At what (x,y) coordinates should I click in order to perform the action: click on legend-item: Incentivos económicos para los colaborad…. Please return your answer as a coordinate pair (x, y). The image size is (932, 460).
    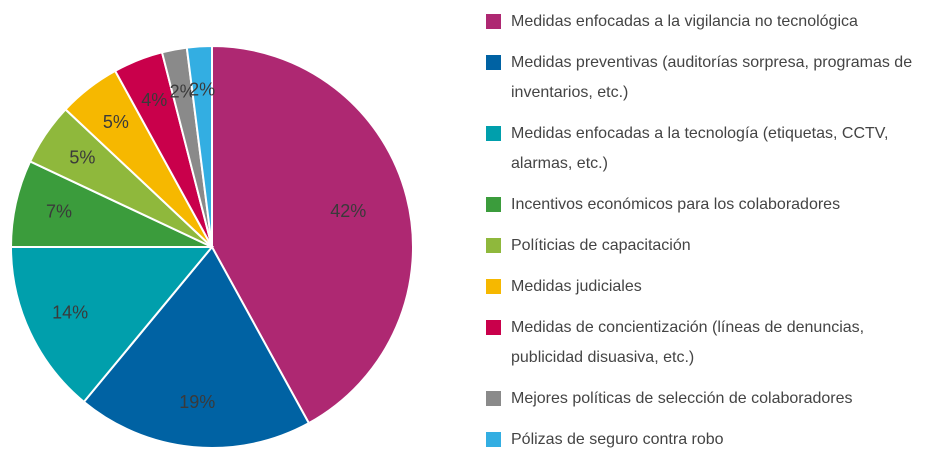
    Looking at the image, I should click on (704, 205).